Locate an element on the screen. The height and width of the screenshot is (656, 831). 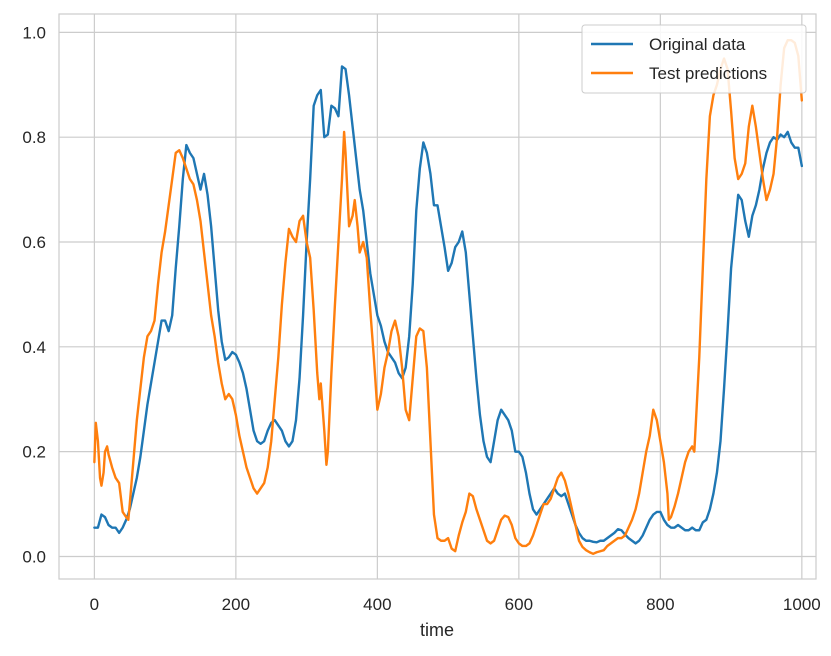
x-tick-labels: 0 200 400 600 800 1000 is located at coordinates (455, 604).